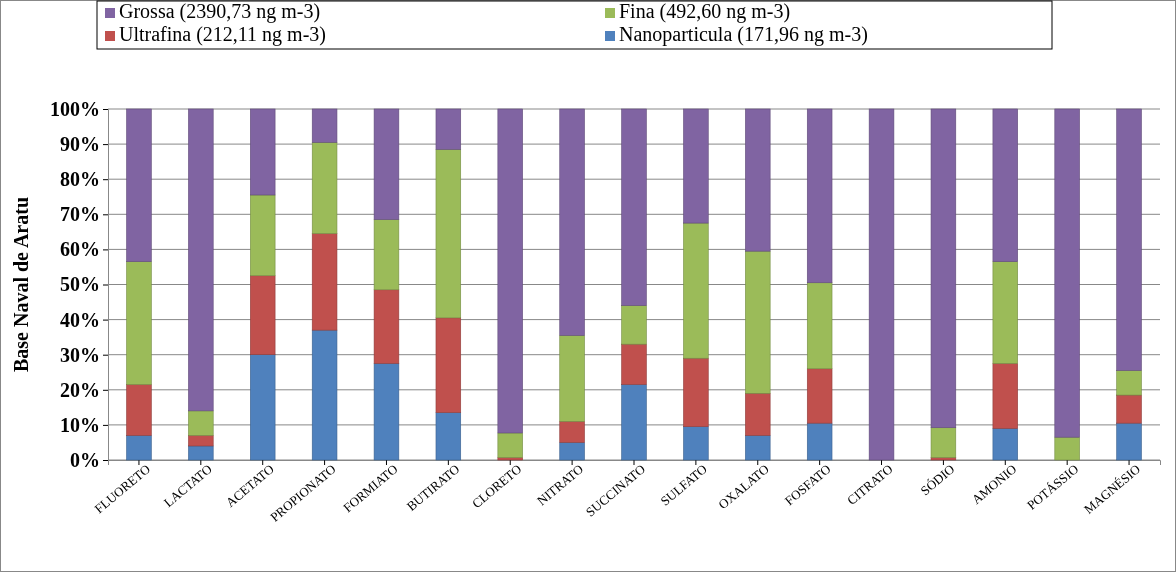 The width and height of the screenshot is (1176, 572). I want to click on legend-label: Fina (492,60 ng m-3), so click(705, 11).